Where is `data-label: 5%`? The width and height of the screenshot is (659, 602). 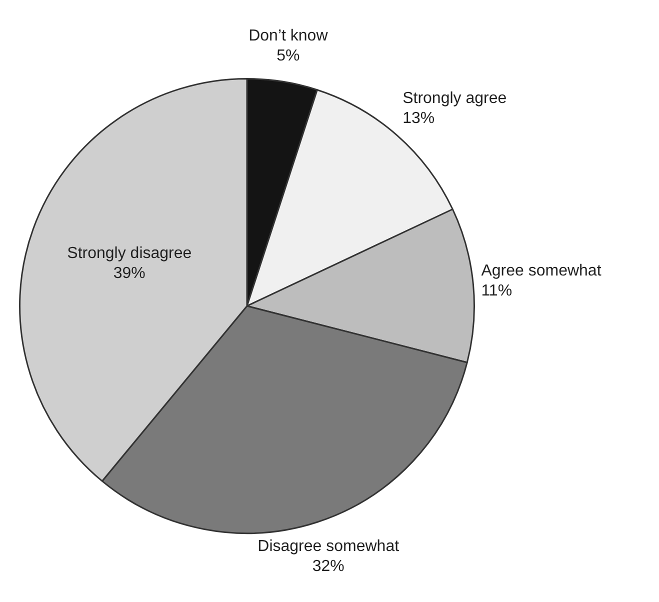 data-label: 5% is located at coordinates (288, 55).